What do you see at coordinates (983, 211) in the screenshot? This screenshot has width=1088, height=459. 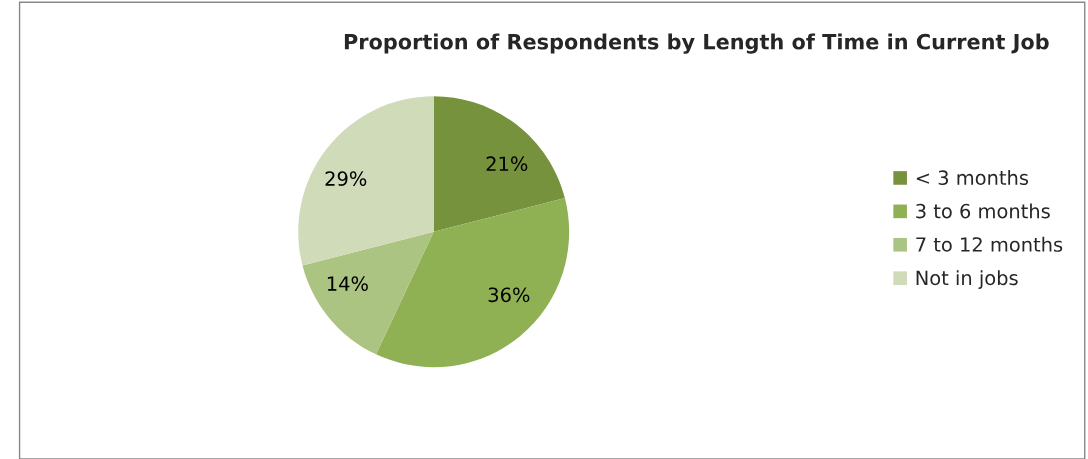 I see `legend-label: 3 to 6 months` at bounding box center [983, 211].